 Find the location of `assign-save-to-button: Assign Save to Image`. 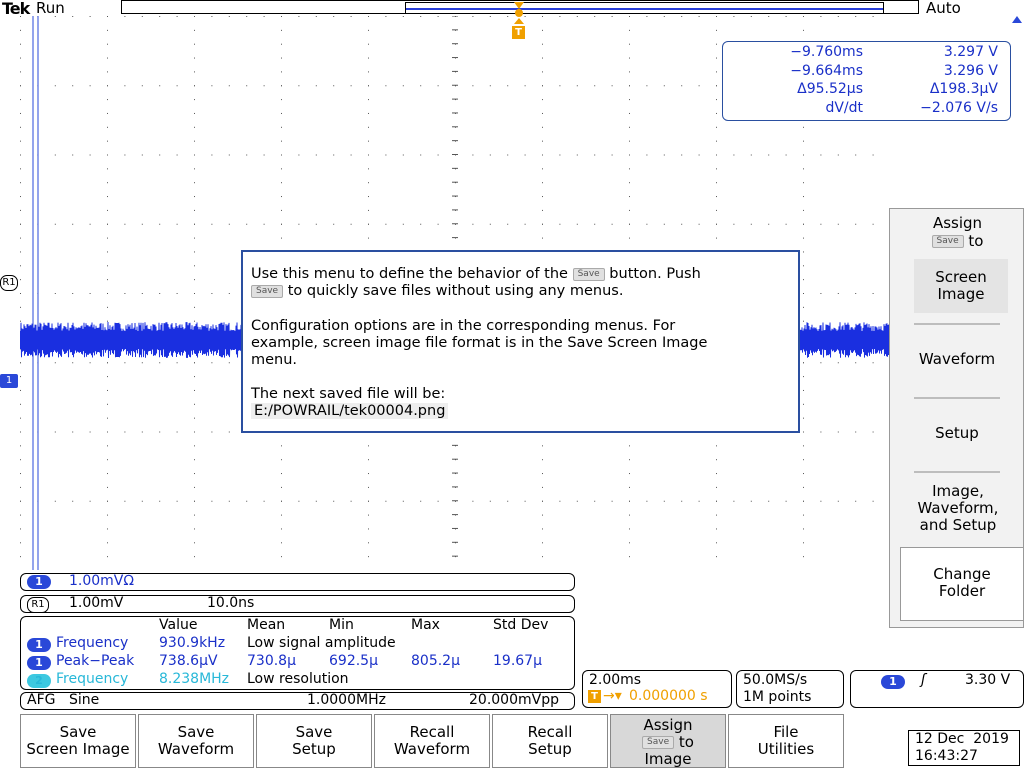

assign-save-to-button: Assign Save to Image is located at coordinates (668, 741).